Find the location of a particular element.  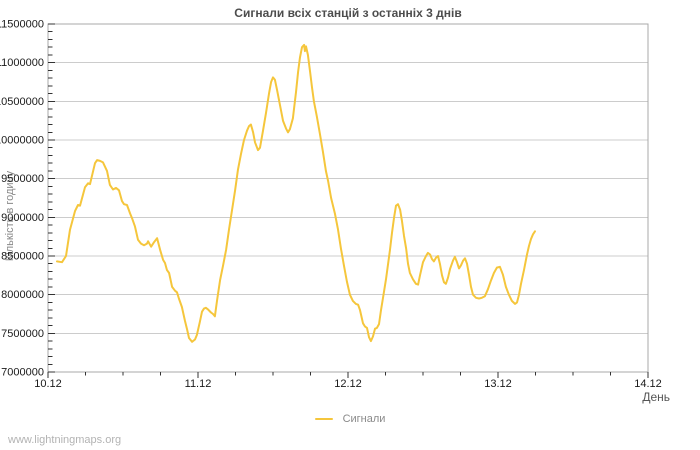

x-tick-label: 11.12 is located at coordinates (198, 384).